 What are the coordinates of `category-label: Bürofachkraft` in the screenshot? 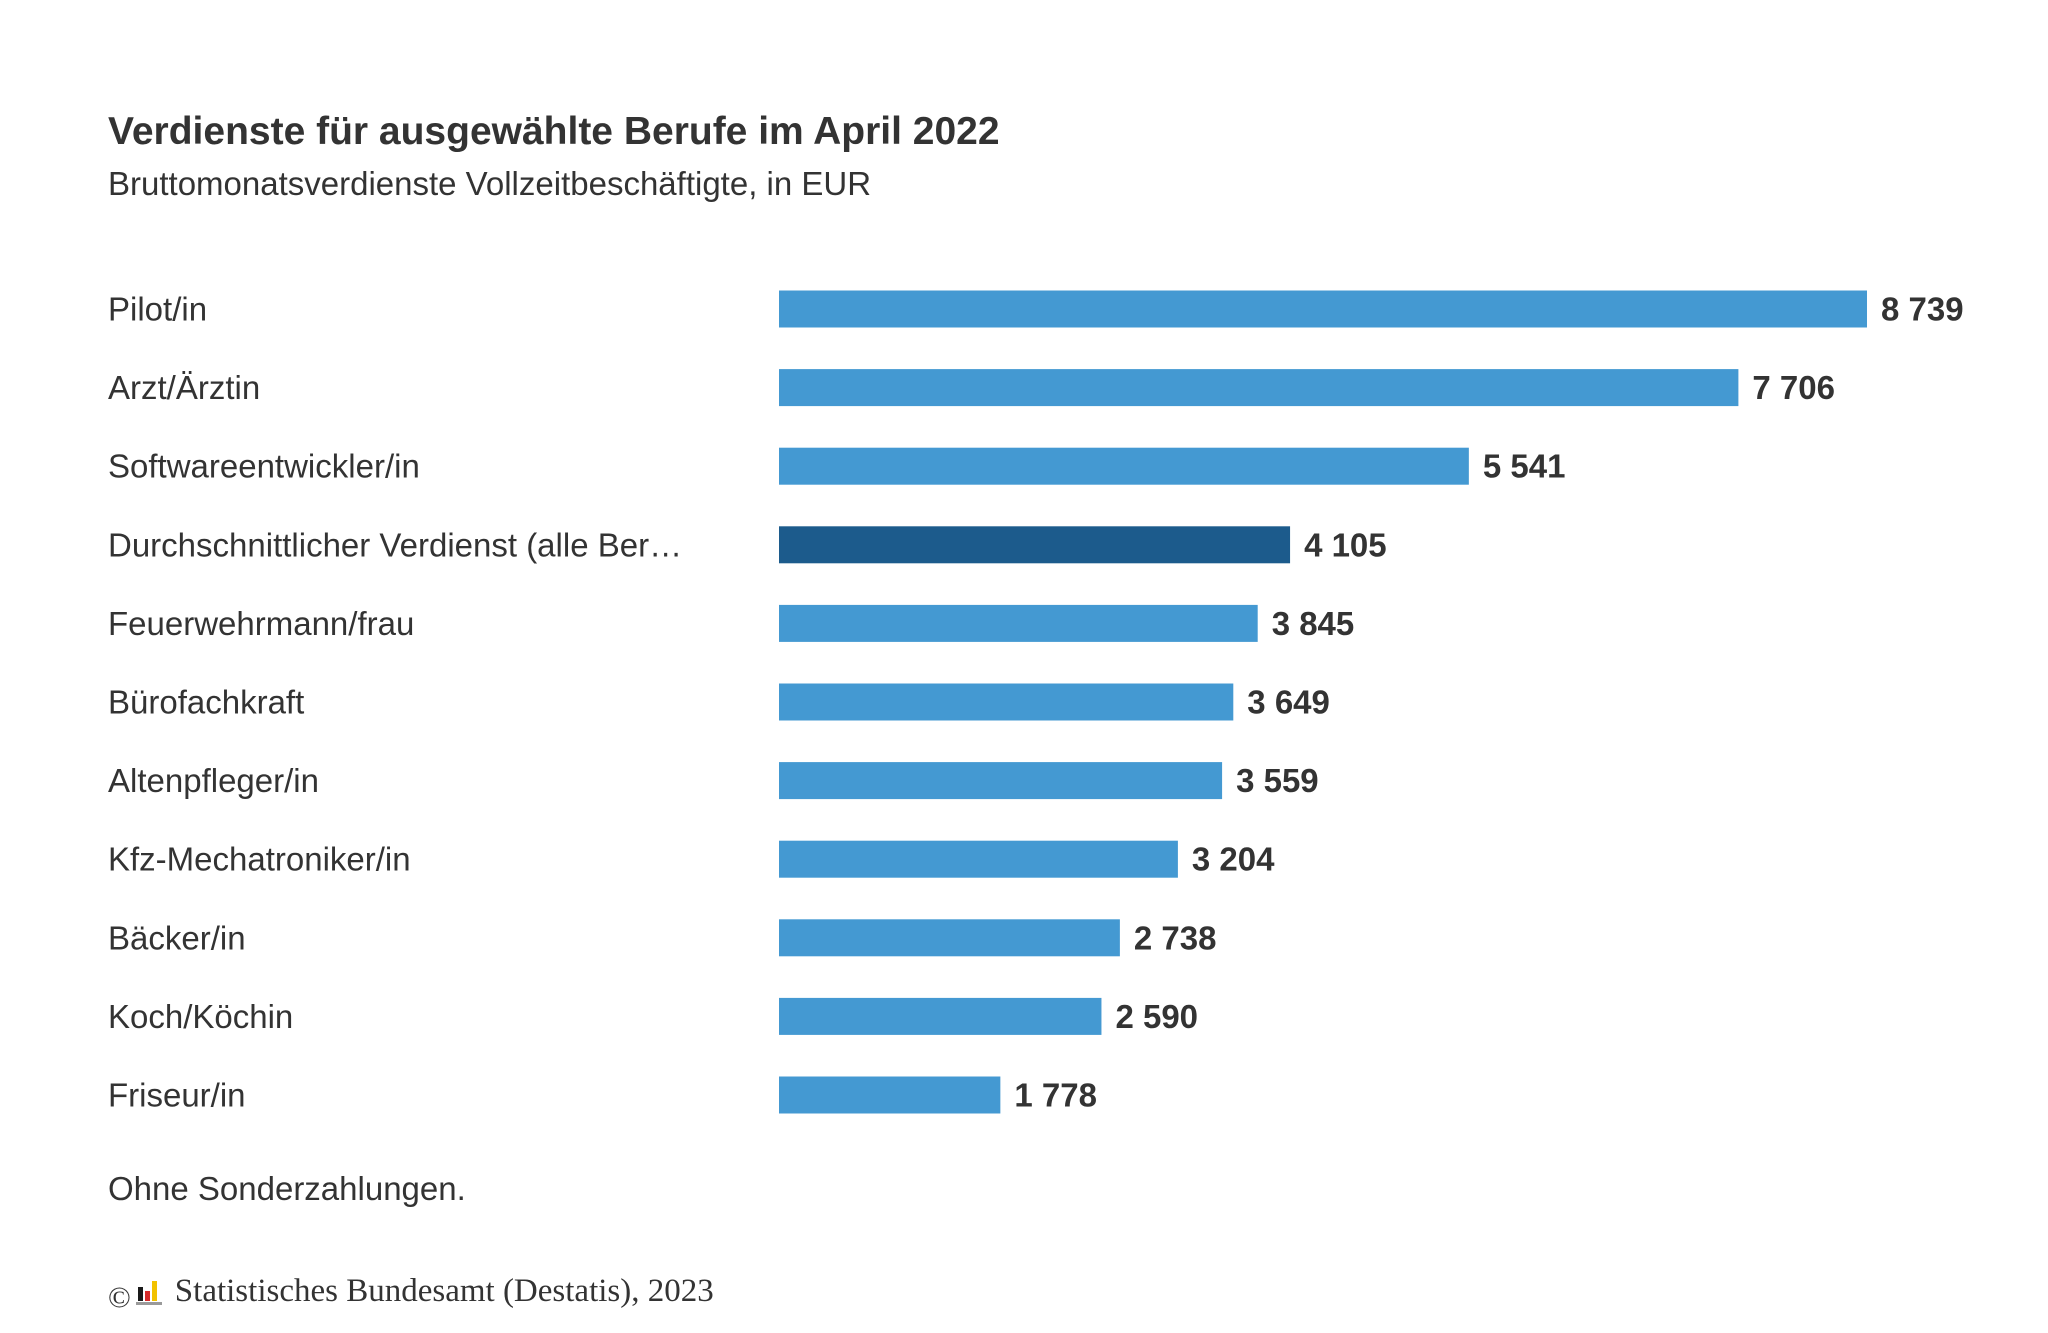 It's located at (206, 702).